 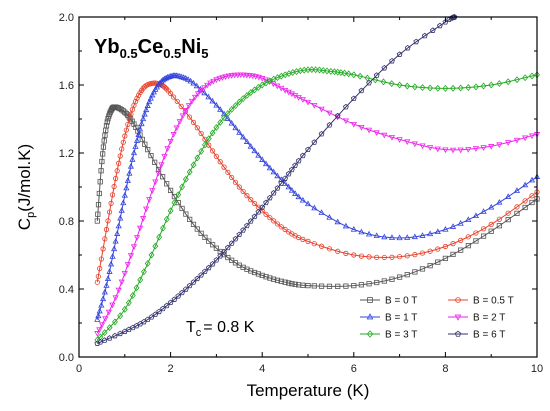 I want to click on x-tick-label: 0, so click(x=79, y=369).